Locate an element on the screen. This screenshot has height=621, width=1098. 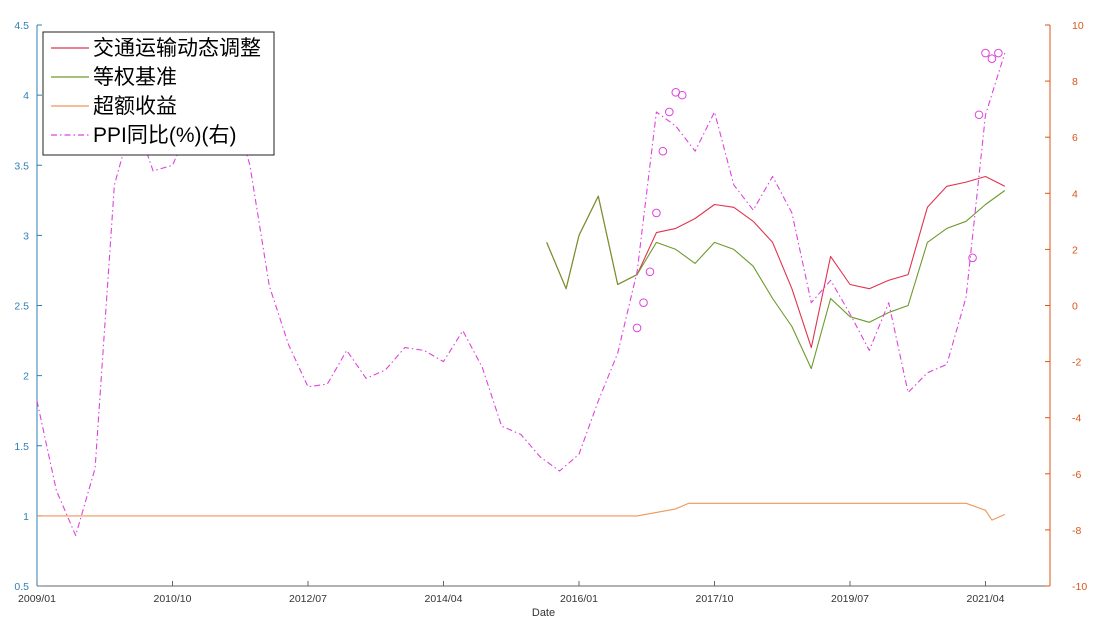
right-tick-label: -8 is located at coordinates (1076, 531).